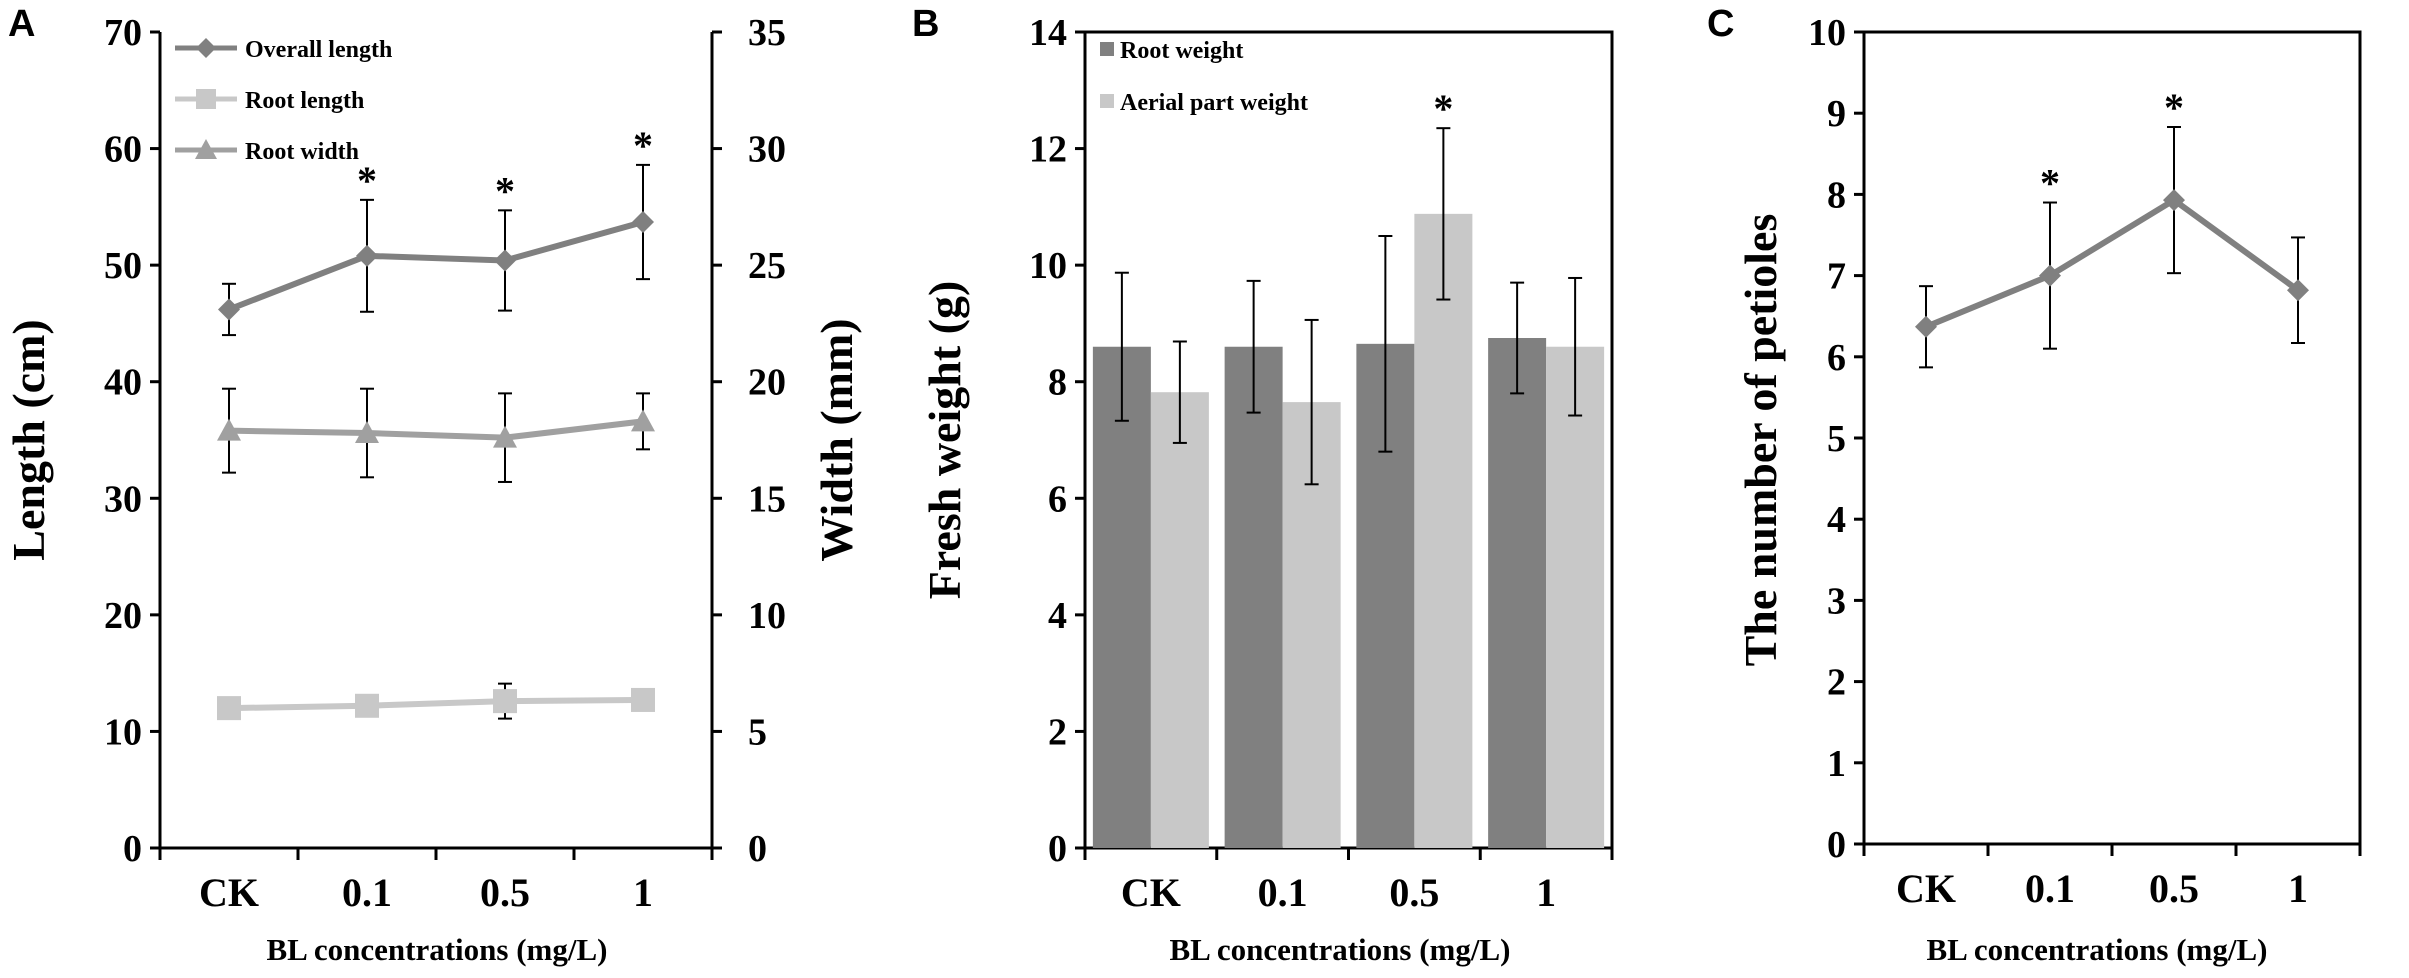 This screenshot has height=978, width=2409. Describe the element at coordinates (1057, 499) in the screenshot. I see `panel-b-y-tick-label: 6` at that location.